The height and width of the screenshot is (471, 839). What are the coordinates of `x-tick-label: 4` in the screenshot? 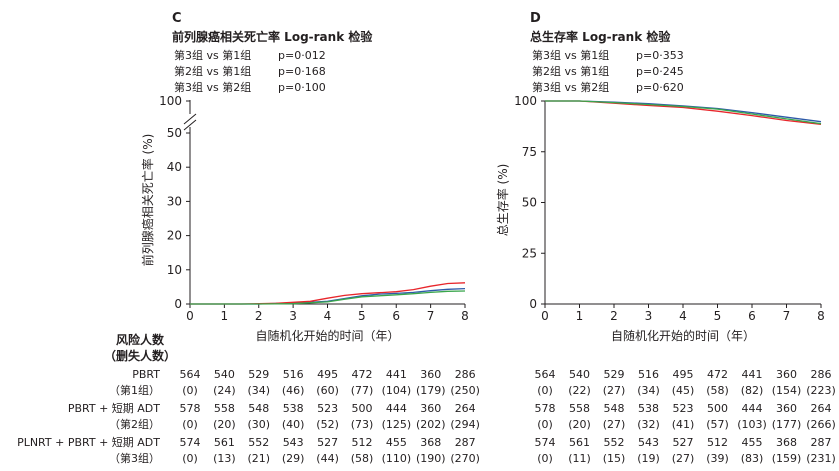 It's located at (328, 316).